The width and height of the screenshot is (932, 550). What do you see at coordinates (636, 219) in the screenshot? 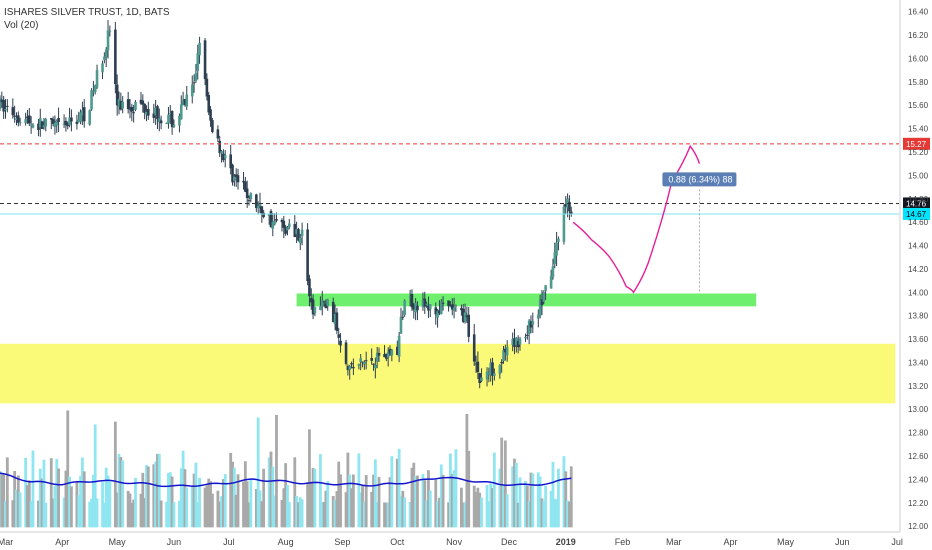
I see `projection-path` at bounding box center [636, 219].